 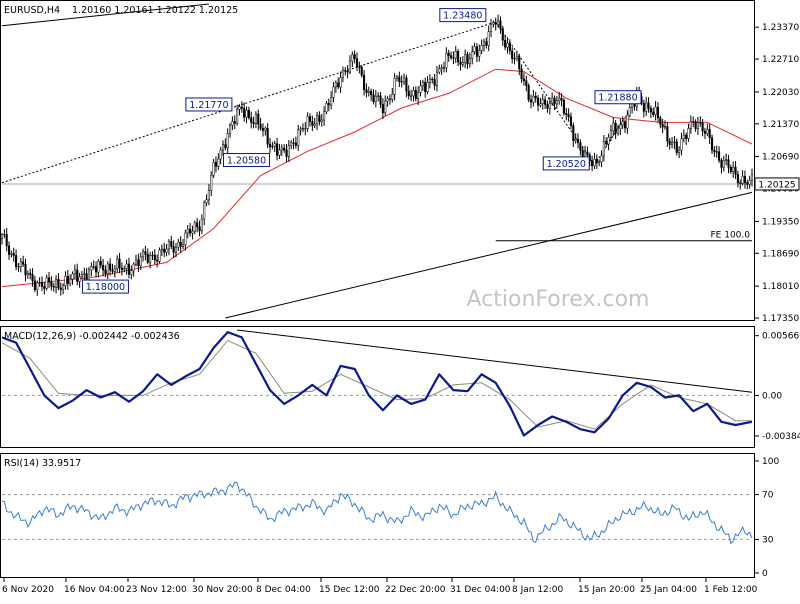 I want to click on time-tick-label: 22 Dec 20:00, so click(x=415, y=590).